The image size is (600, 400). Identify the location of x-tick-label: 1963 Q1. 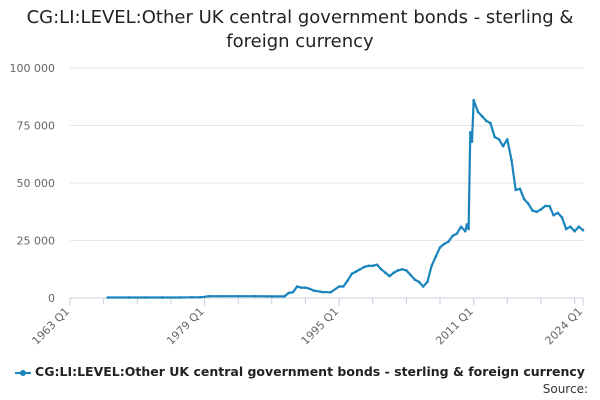
(51, 326).